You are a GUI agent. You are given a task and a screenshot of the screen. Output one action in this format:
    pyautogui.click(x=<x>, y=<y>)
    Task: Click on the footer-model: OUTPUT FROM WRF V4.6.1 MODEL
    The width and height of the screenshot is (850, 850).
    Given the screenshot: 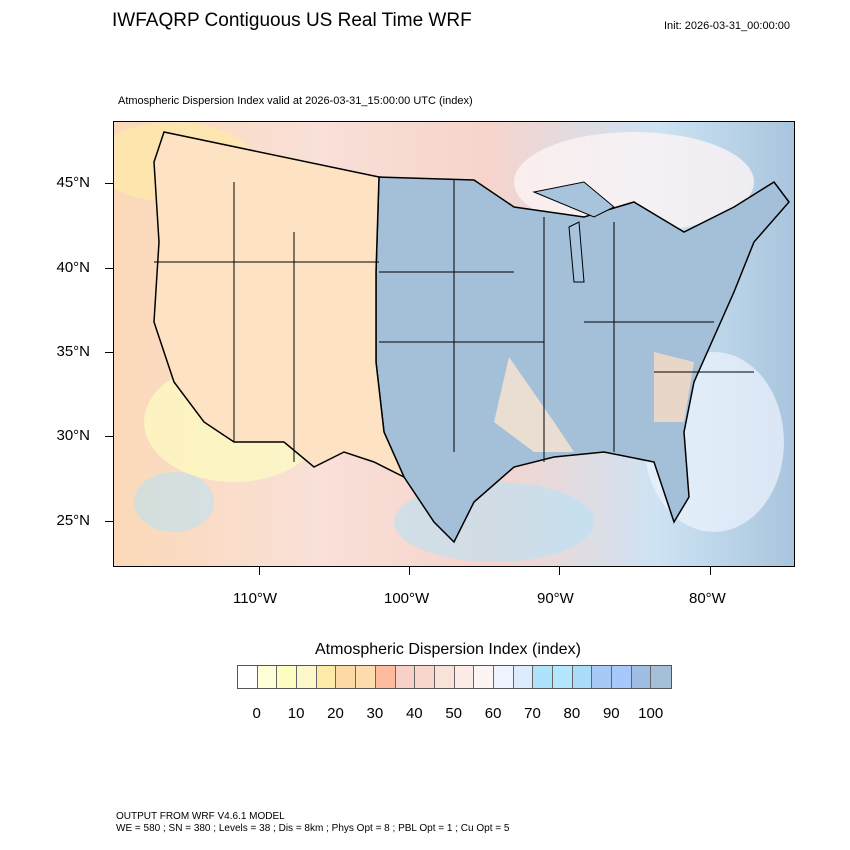 What is the action you would take?
    pyautogui.click(x=200, y=816)
    